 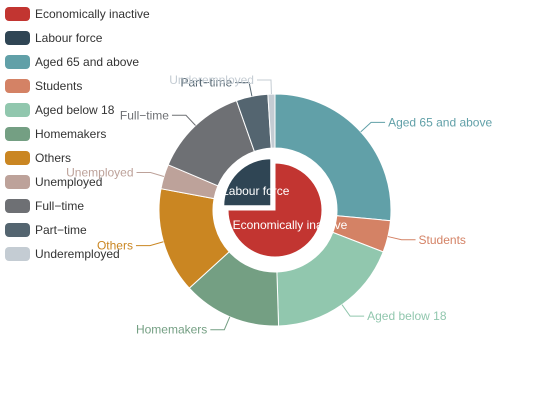 What do you see at coordinates (59, 86) in the screenshot?
I see `legend-label: Students` at bounding box center [59, 86].